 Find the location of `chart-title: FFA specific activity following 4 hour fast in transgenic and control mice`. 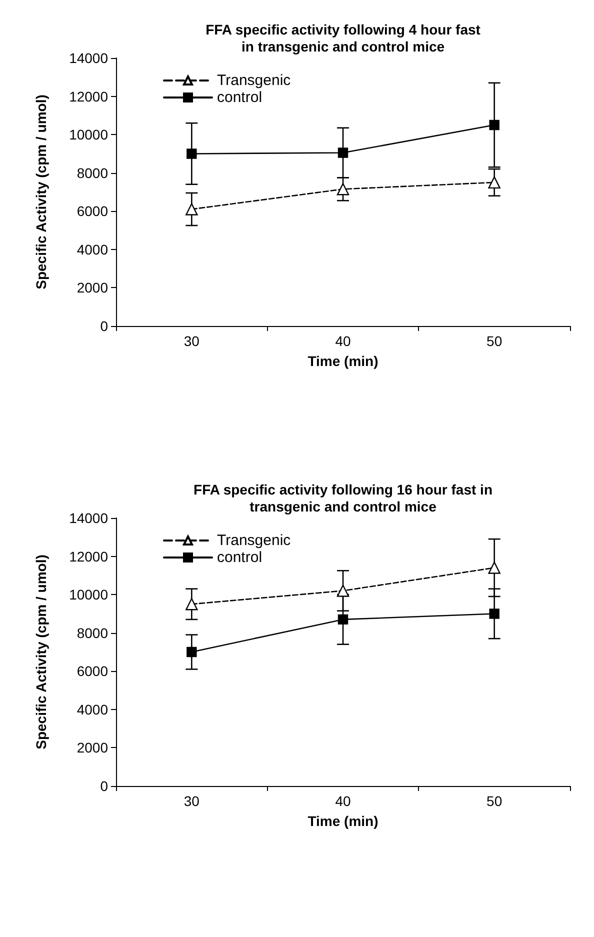

chart-title: FFA specific activity following 4 hour fast in transgenic and control mice is located at coordinates (343, 38).